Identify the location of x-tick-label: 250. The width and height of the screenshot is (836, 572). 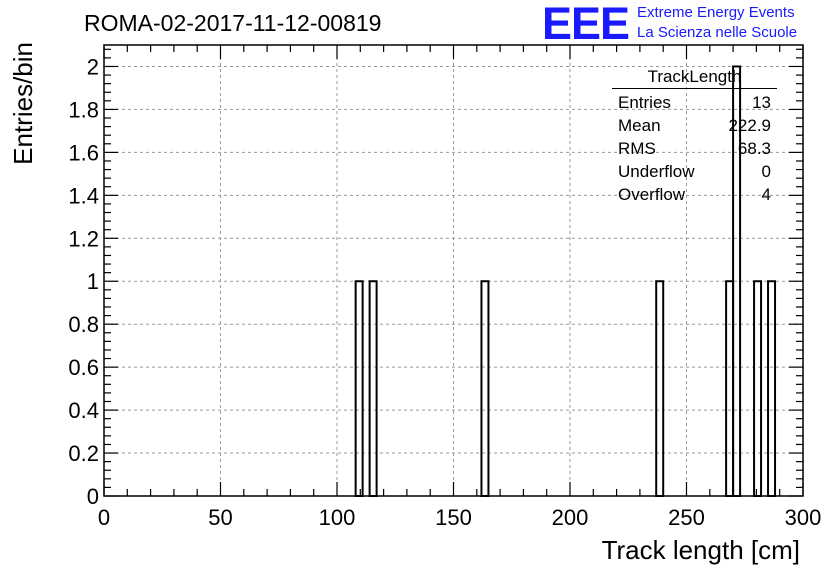
(686, 517).